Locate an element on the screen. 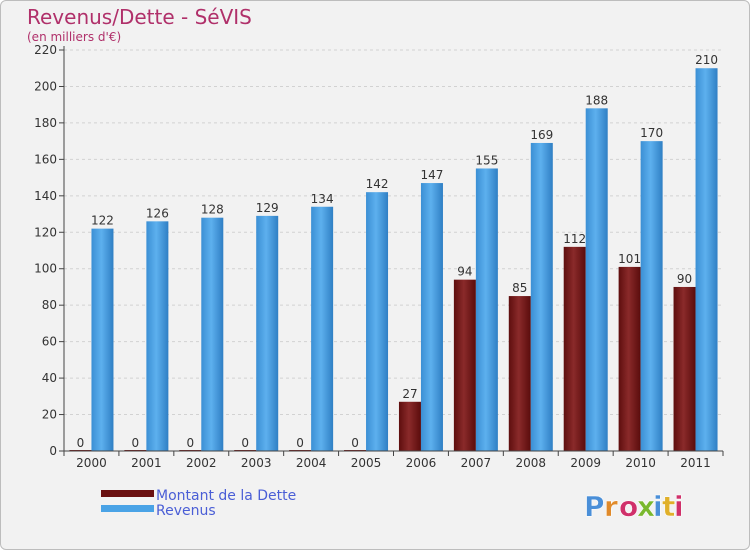  logo-letter: r is located at coordinates (611, 506).